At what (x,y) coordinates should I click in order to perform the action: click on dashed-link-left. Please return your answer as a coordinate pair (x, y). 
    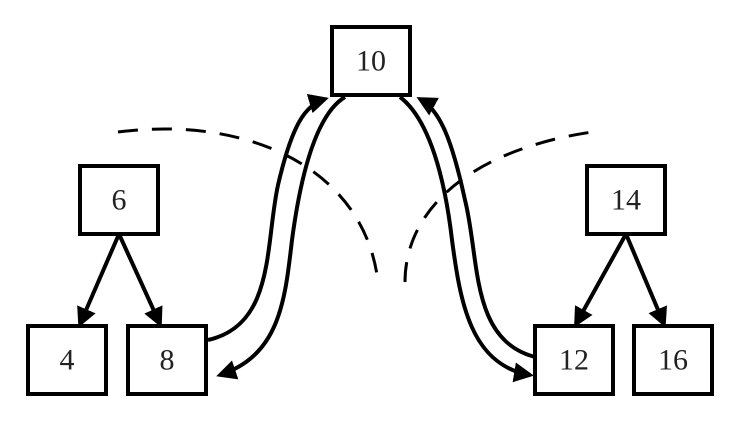
    Looking at the image, I should click on (248, 205).